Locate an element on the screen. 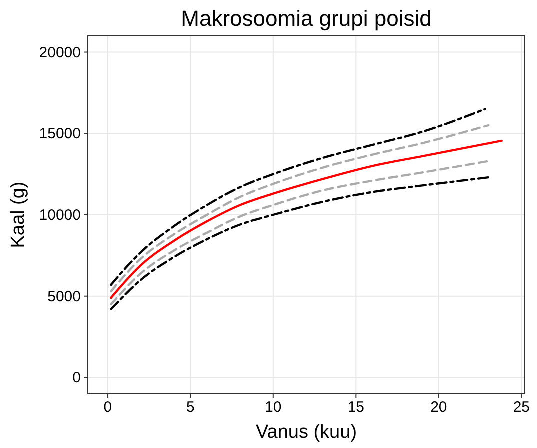  x-tick-label: 5 is located at coordinates (190, 407).